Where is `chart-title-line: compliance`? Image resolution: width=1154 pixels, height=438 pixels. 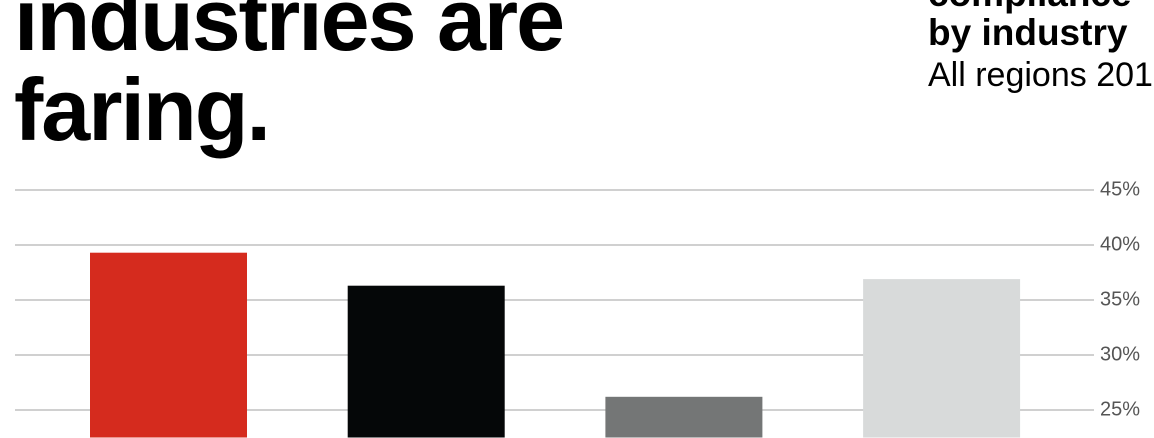
chart-title-line: compliance is located at coordinates (1030, 7).